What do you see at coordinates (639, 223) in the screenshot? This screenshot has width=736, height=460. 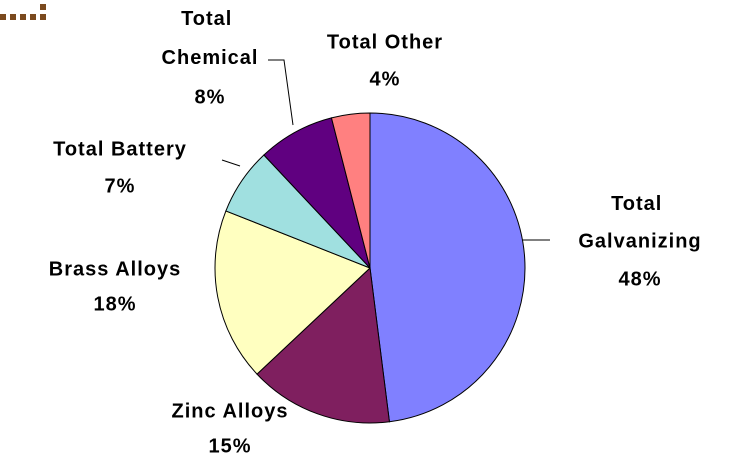 I see `category-label: Total Galvanizing` at bounding box center [639, 223].